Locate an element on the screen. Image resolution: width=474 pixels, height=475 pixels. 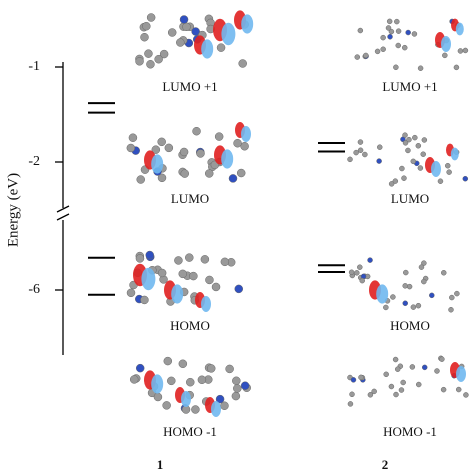
axis-label: Energy (eV) is located at coordinates (13, 210).